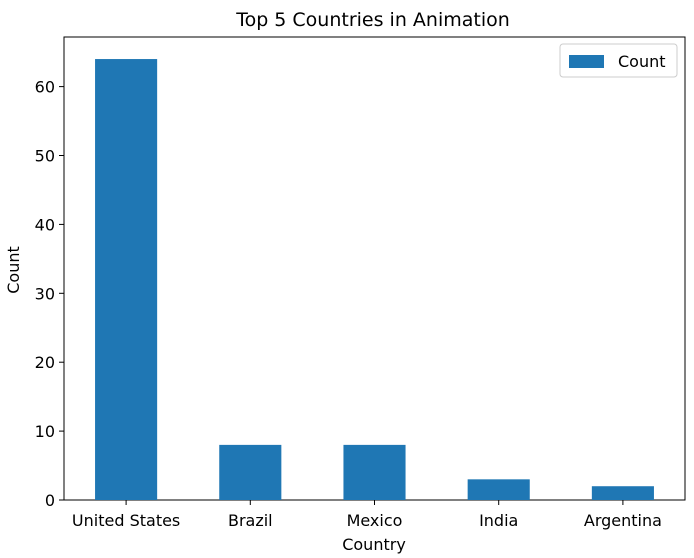 The image size is (694, 558). I want to click on x-tick-label: Mexico, so click(375, 520).